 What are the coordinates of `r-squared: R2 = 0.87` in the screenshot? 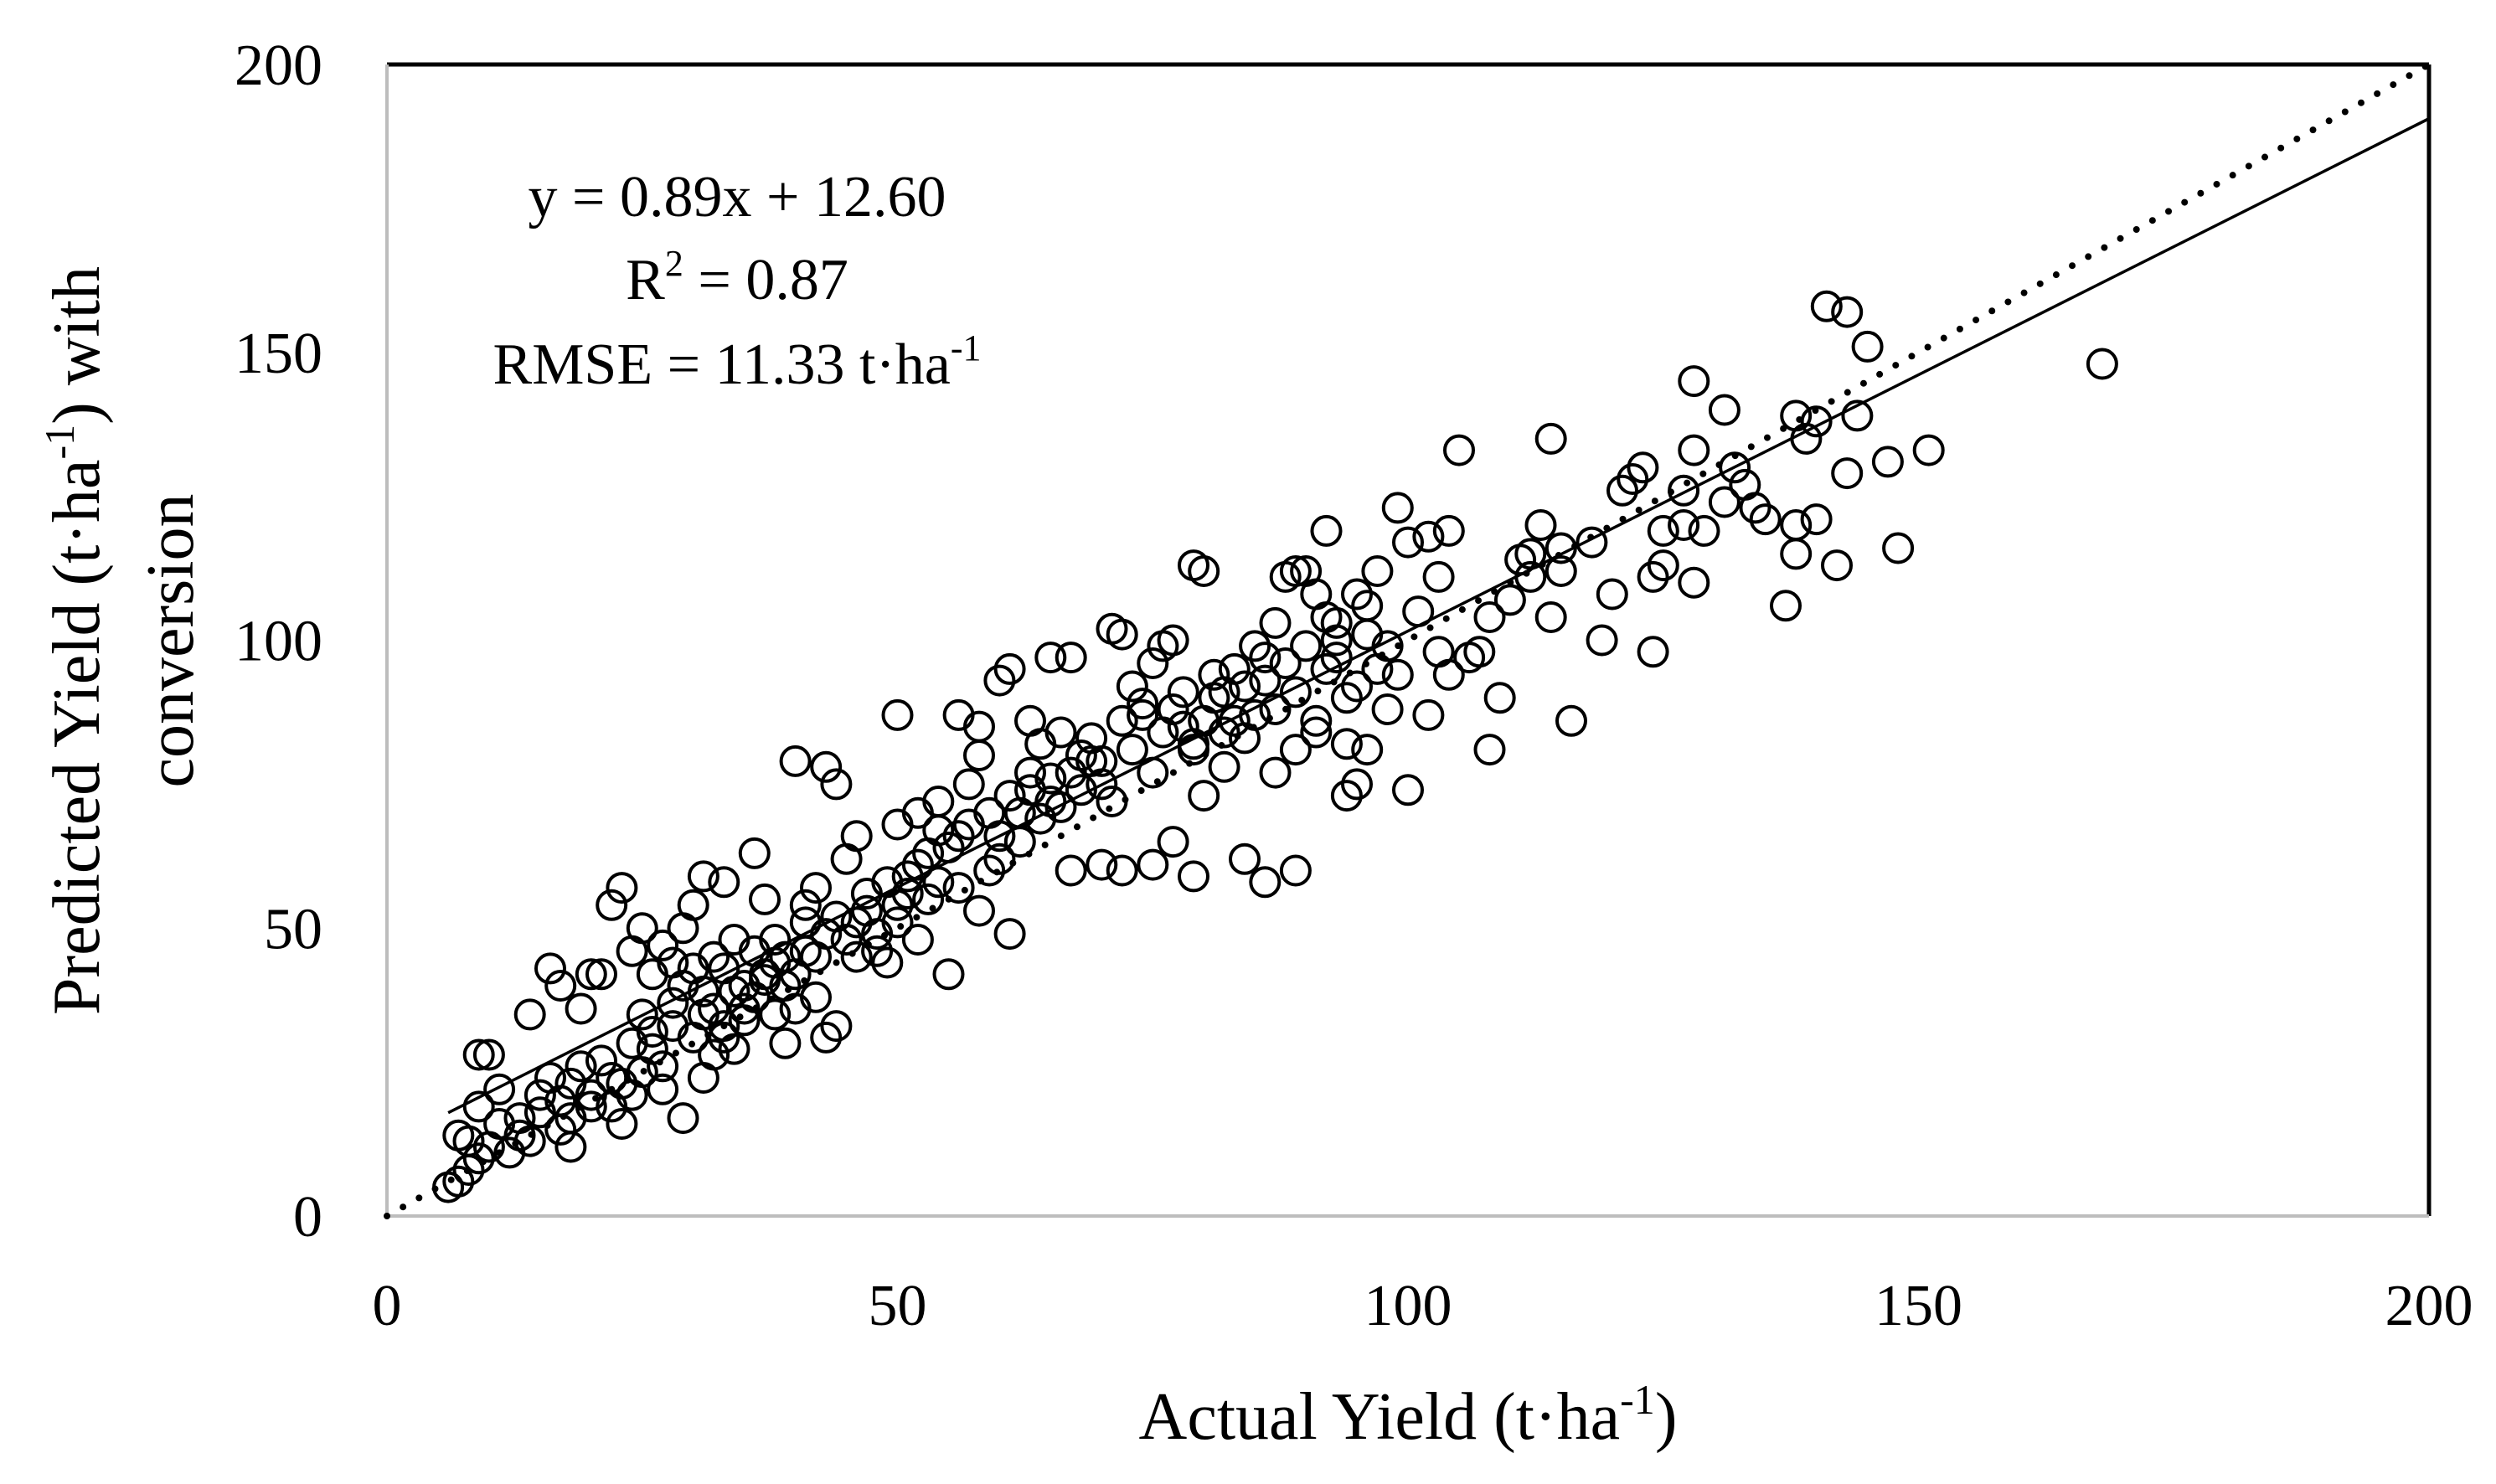 It's located at (737, 277).